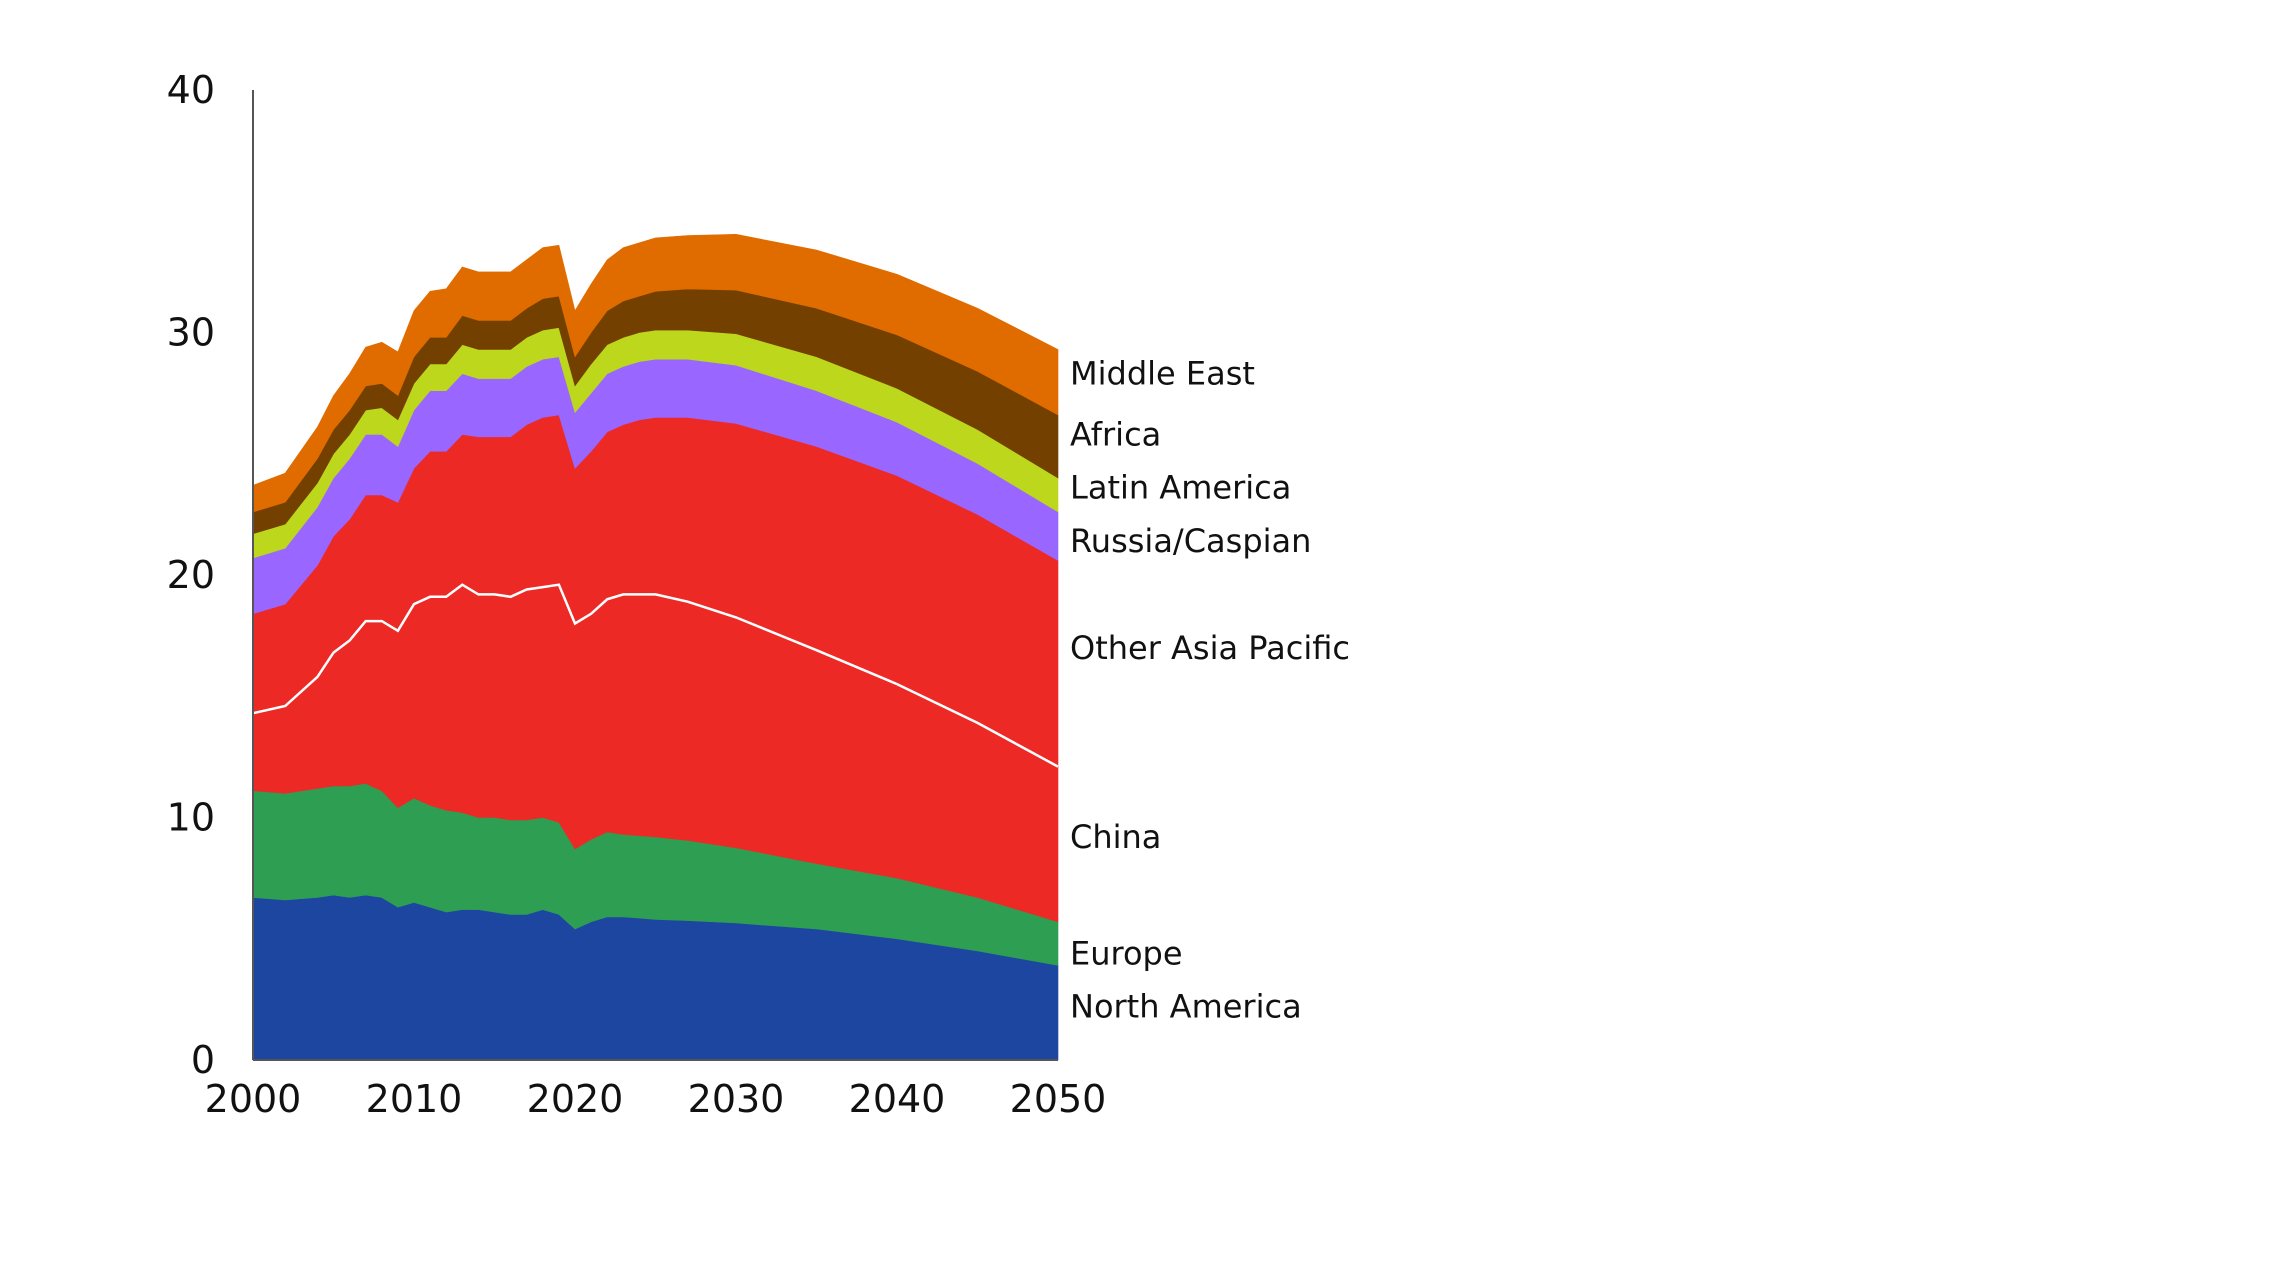 This screenshot has width=2272, height=1278. Describe the element at coordinates (1126, 953) in the screenshot. I see `label-europe: Europe` at that location.